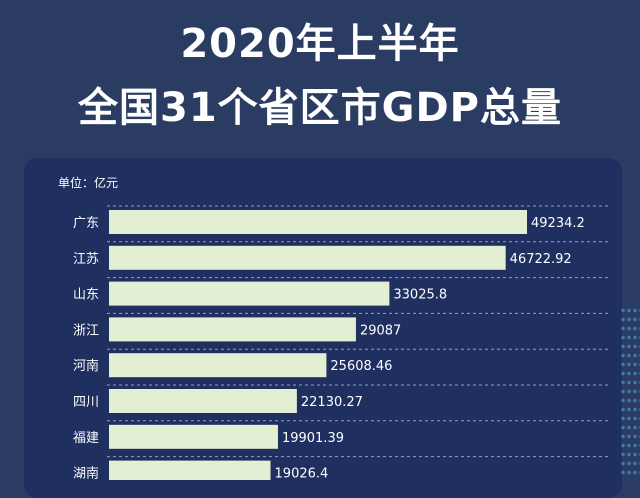 The width and height of the screenshot is (640, 498). What do you see at coordinates (541, 259) in the screenshot?
I see `value-label: 46722.92` at bounding box center [541, 259].